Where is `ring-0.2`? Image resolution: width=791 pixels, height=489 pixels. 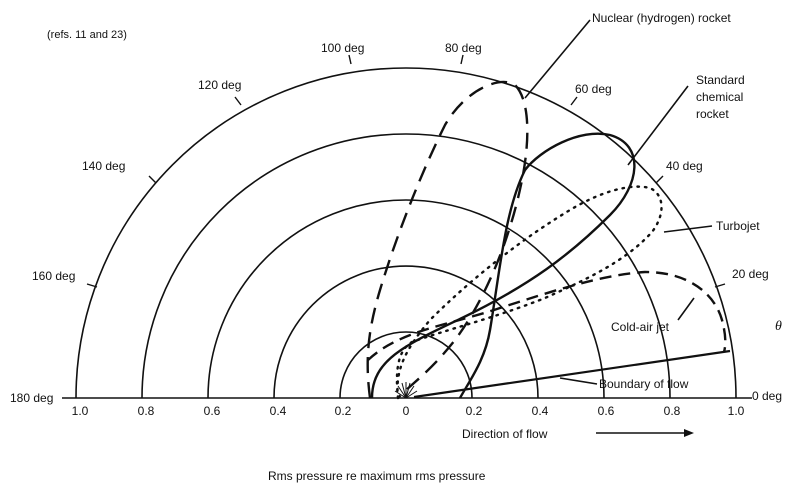 ring-0.2 is located at coordinates (406, 365).